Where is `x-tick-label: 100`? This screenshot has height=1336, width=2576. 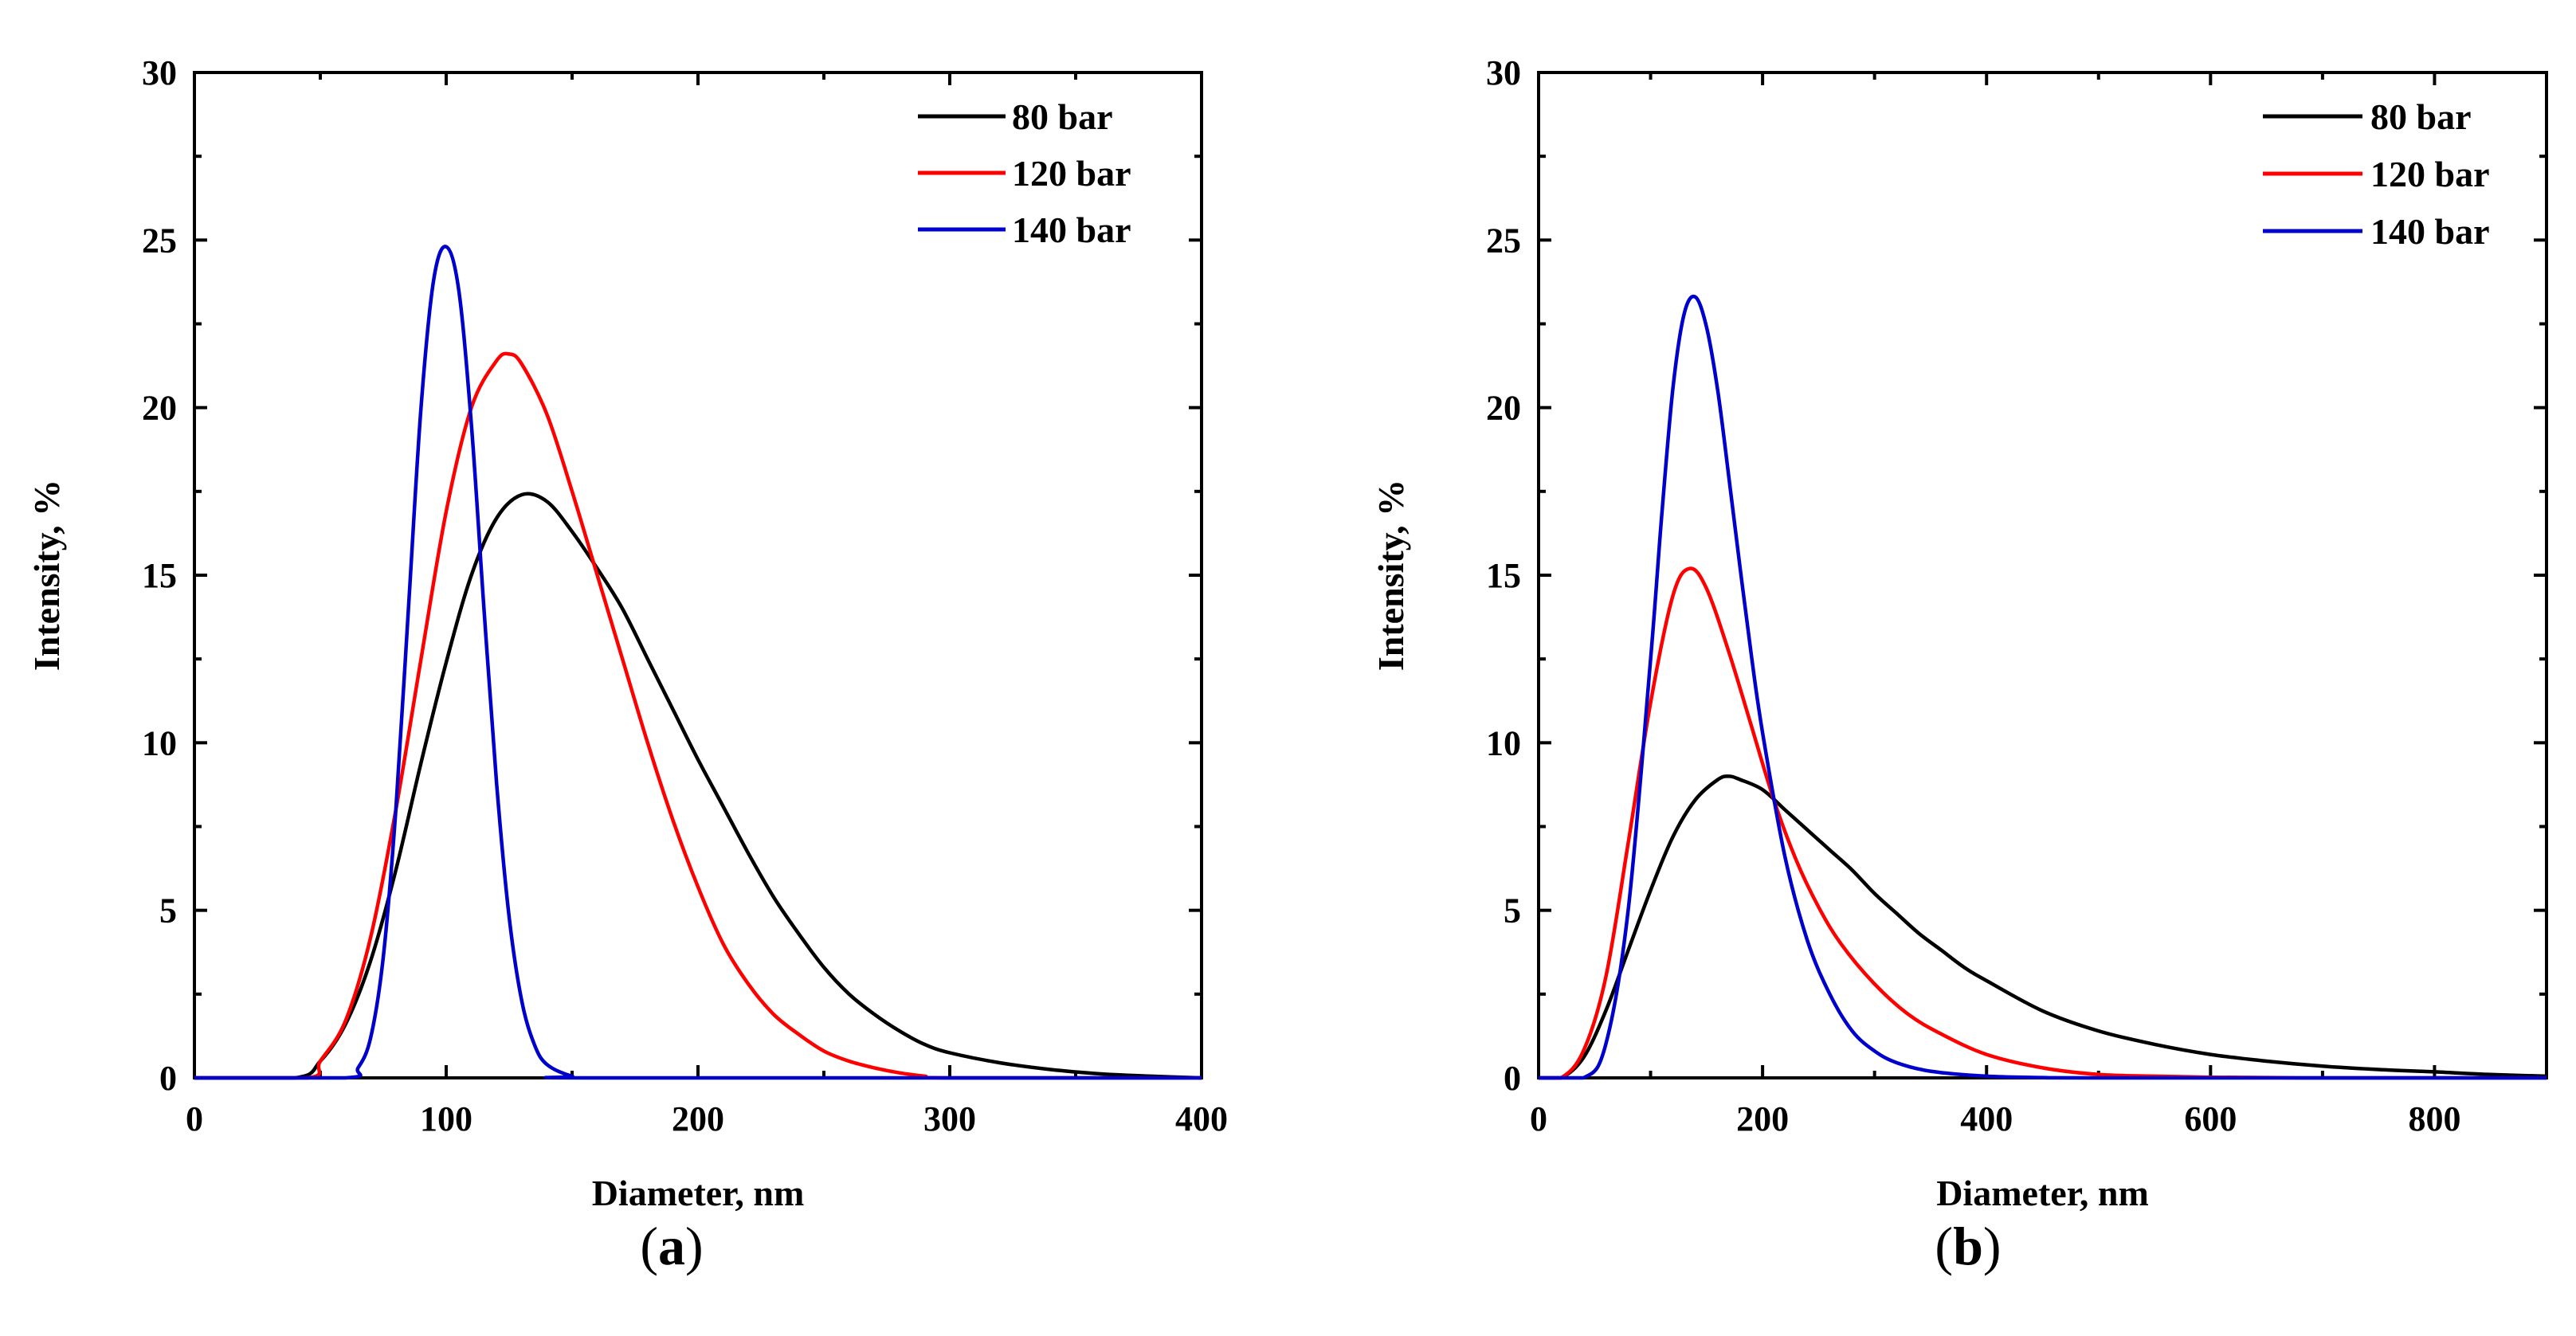
x-tick-label: 100 is located at coordinates (446, 1118).